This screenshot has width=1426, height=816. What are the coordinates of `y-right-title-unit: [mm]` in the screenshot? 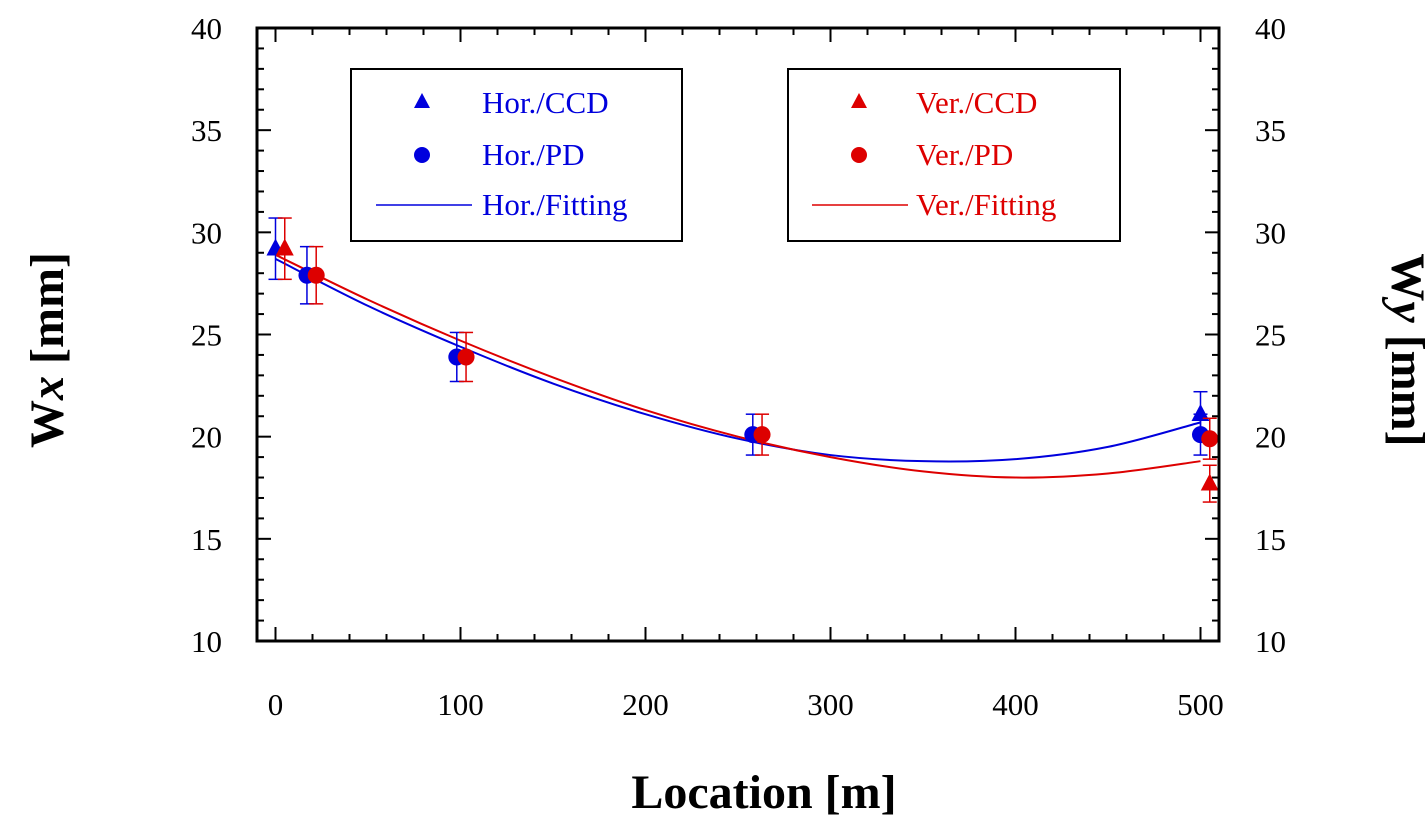 It's located at (1403, 385).